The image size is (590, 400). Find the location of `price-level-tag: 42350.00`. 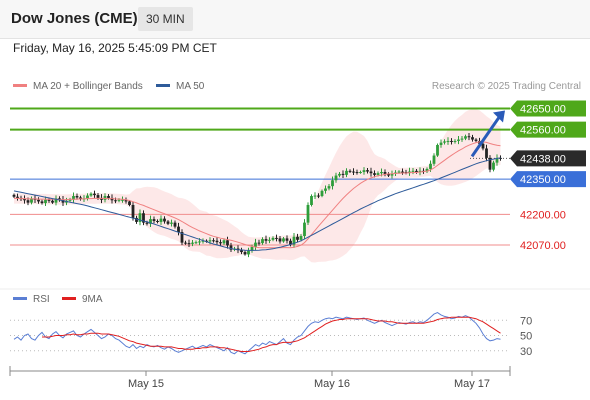

price-level-tag: 42350.00 is located at coordinates (548, 179).